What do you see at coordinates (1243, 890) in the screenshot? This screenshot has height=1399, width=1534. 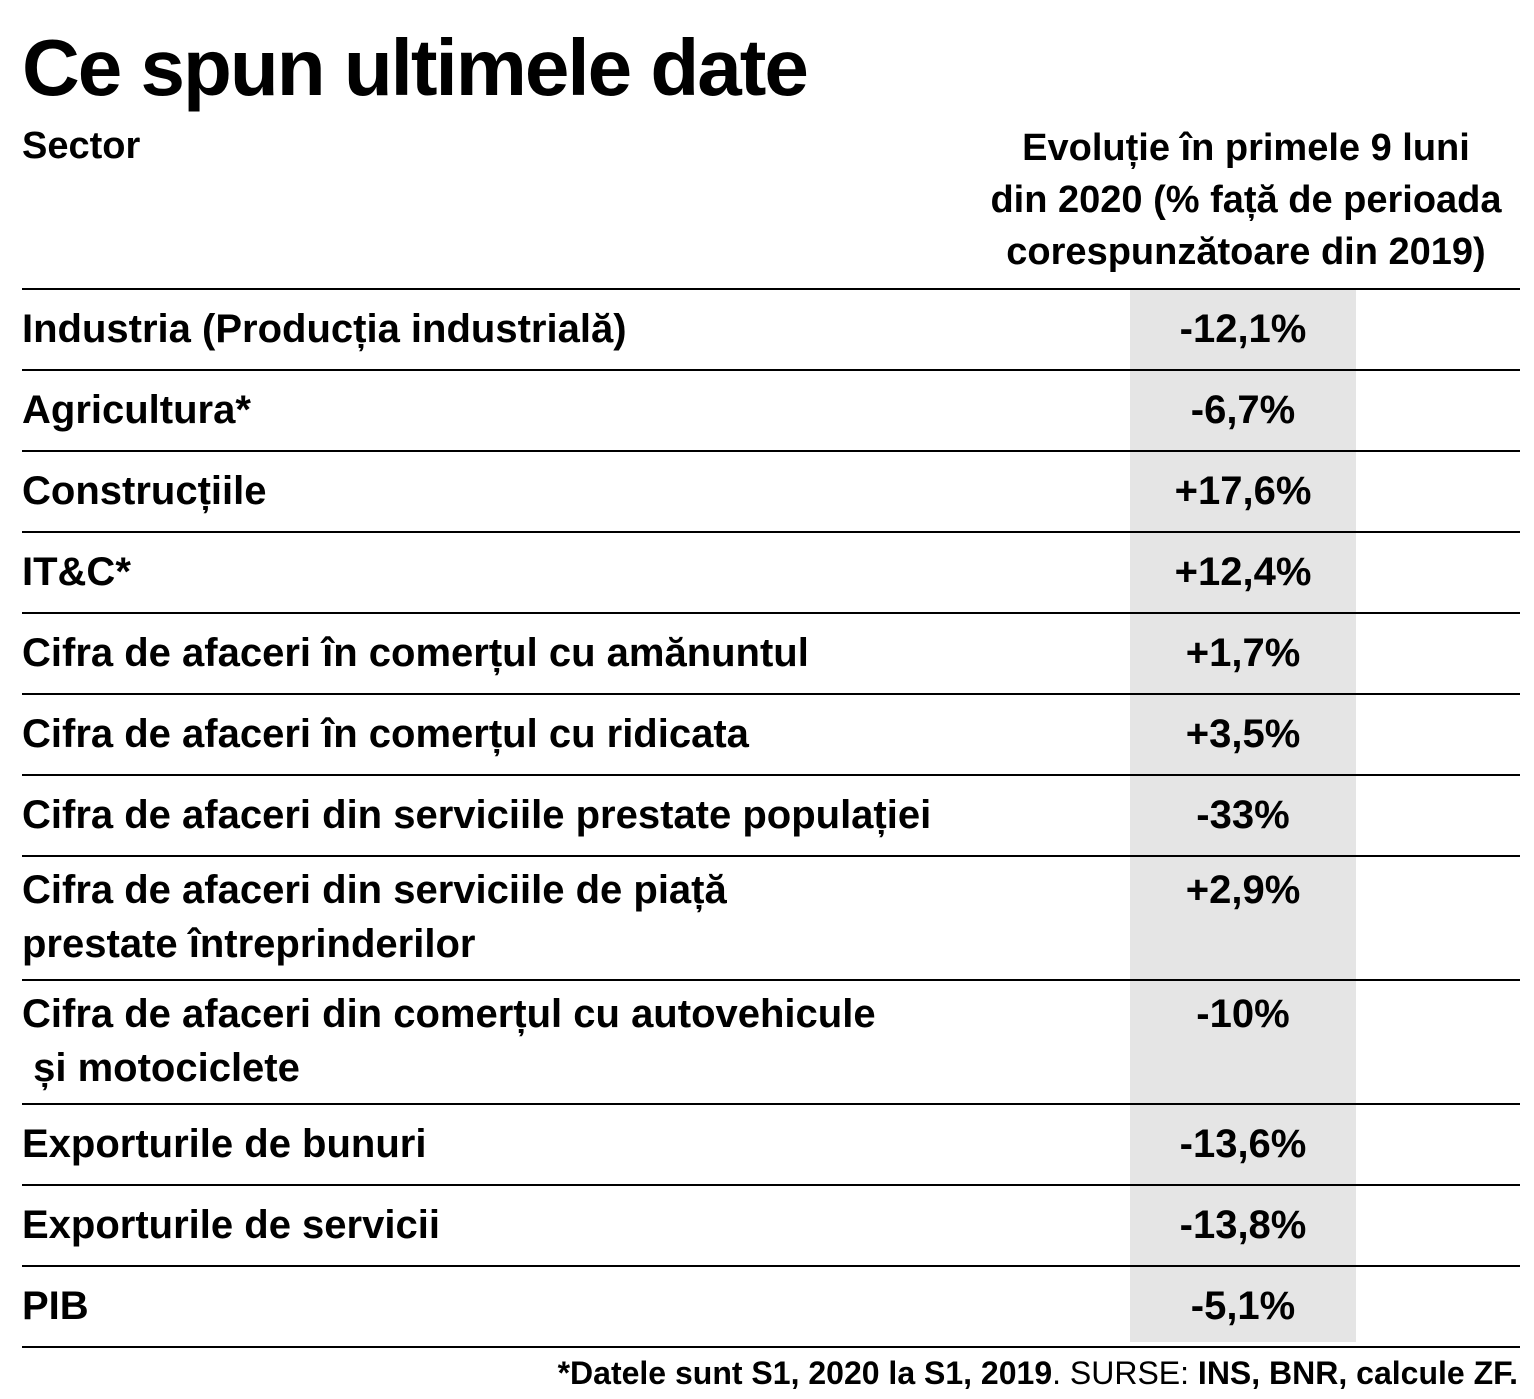 I see `value-cell: +2,9%` at bounding box center [1243, 890].